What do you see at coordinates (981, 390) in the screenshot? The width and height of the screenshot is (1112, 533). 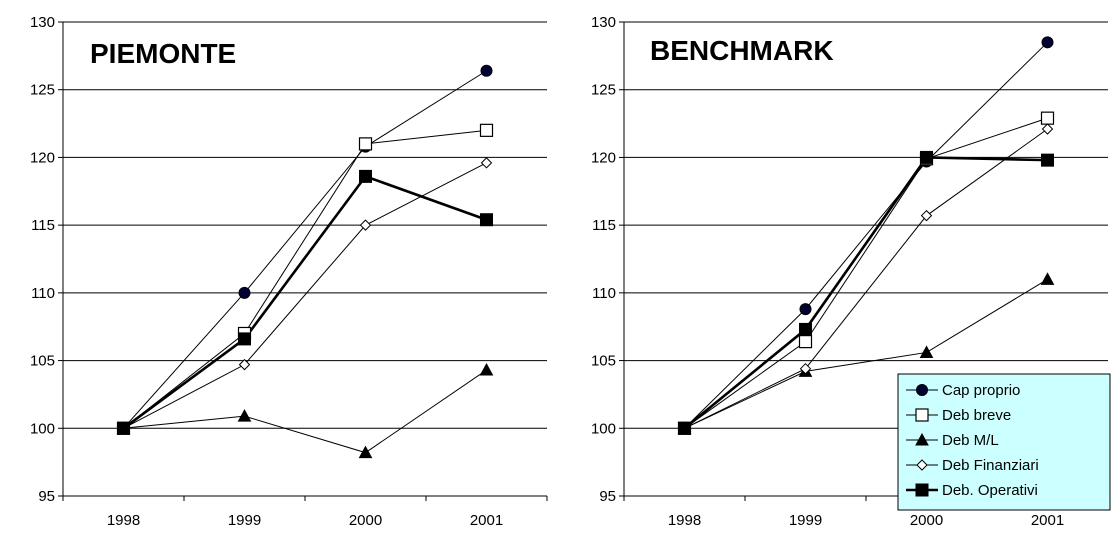 I see `legend-label: Cap proprio` at bounding box center [981, 390].